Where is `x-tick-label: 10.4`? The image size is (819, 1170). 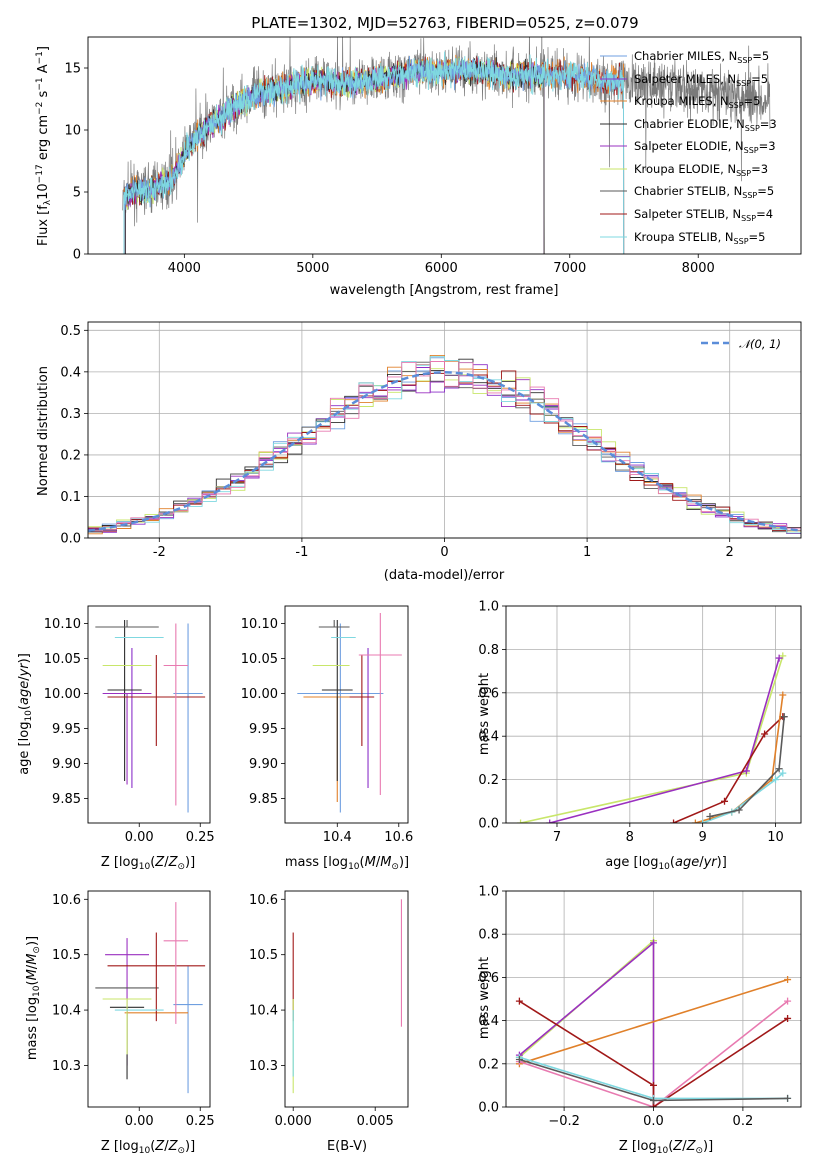
x-tick-label: 10.4 is located at coordinates (337, 837).